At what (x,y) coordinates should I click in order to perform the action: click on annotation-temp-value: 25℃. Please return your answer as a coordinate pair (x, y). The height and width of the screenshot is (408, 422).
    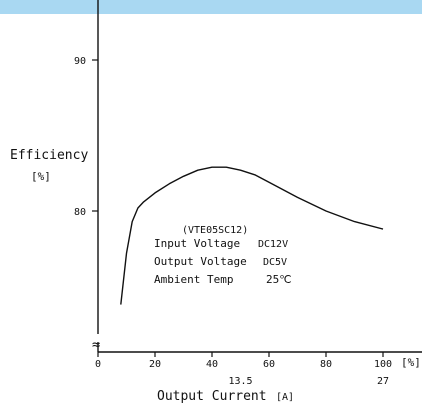
    Looking at the image, I should click on (279, 279).